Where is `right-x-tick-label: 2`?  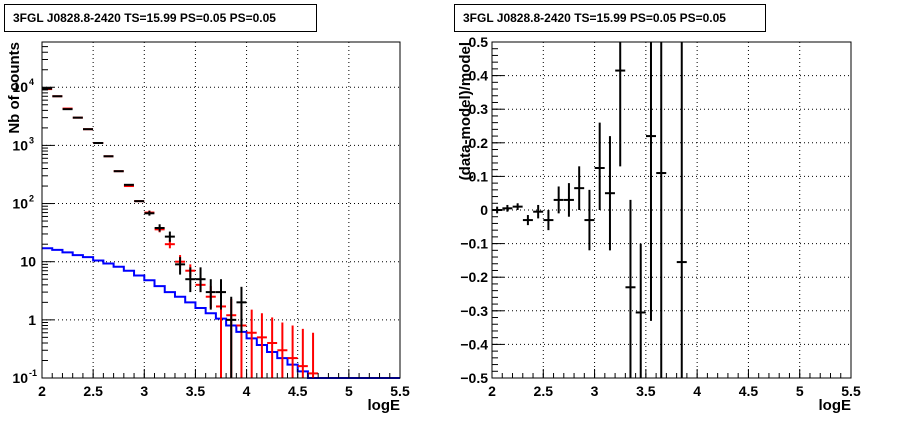 right-x-tick-label: 2 is located at coordinates (492, 391).